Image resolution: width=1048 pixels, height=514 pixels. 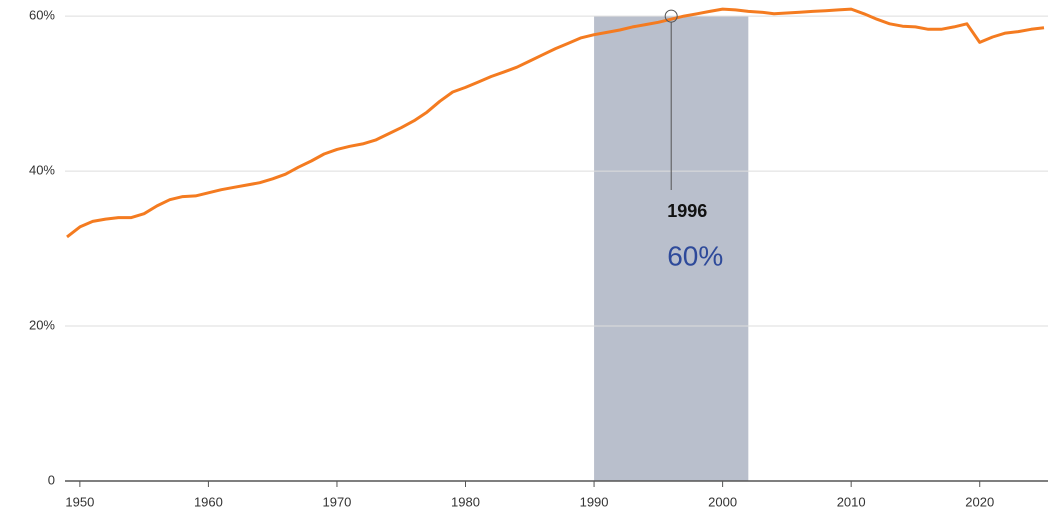 I want to click on x-tick-label: 1950, so click(x=79, y=501).